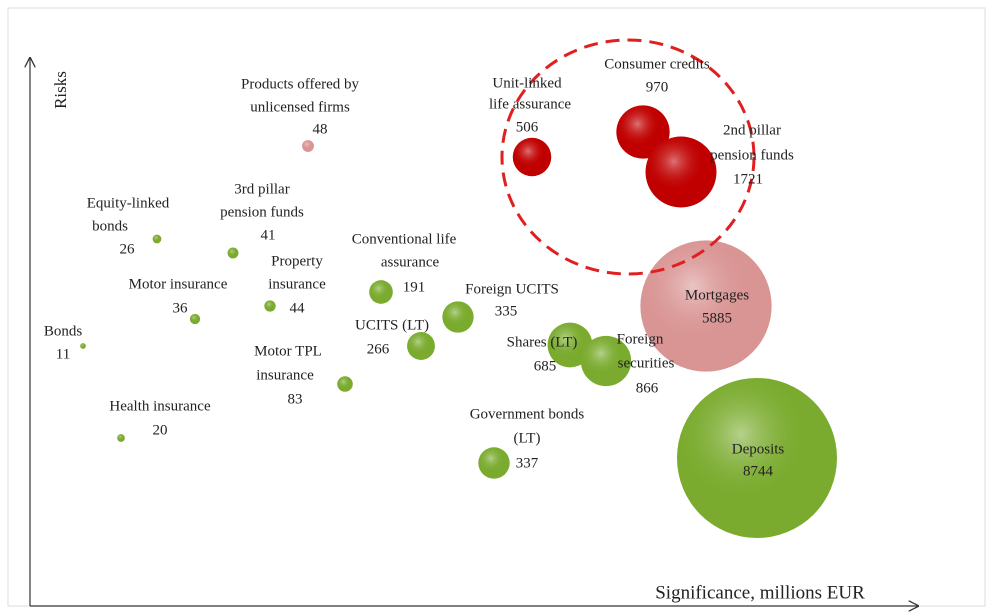 This screenshot has height=613, width=993. What do you see at coordinates (527, 438) in the screenshot?
I see `bubble-label: (LT)` at bounding box center [527, 438].